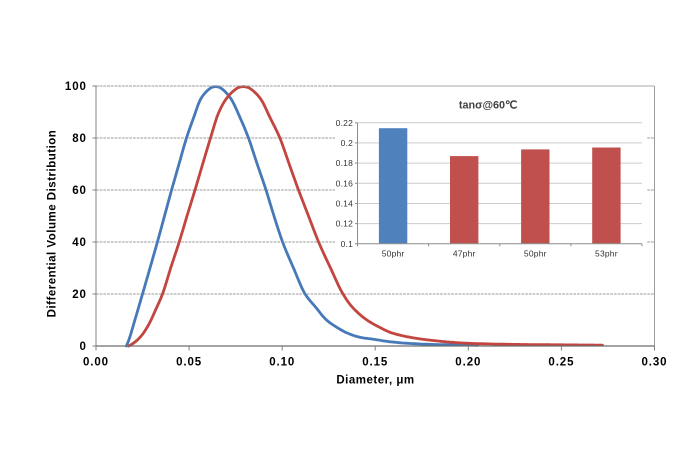  What do you see at coordinates (76, 87) in the screenshot?
I see `svg-text: 100` at bounding box center [76, 87].